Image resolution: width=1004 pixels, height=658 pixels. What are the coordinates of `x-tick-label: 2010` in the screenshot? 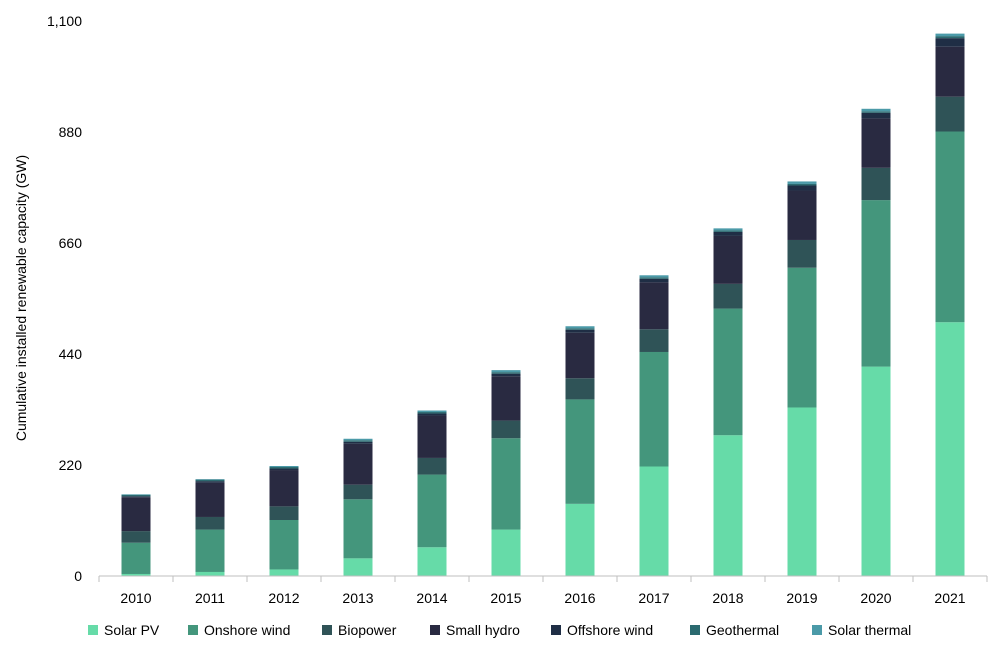 It's located at (135, 598).